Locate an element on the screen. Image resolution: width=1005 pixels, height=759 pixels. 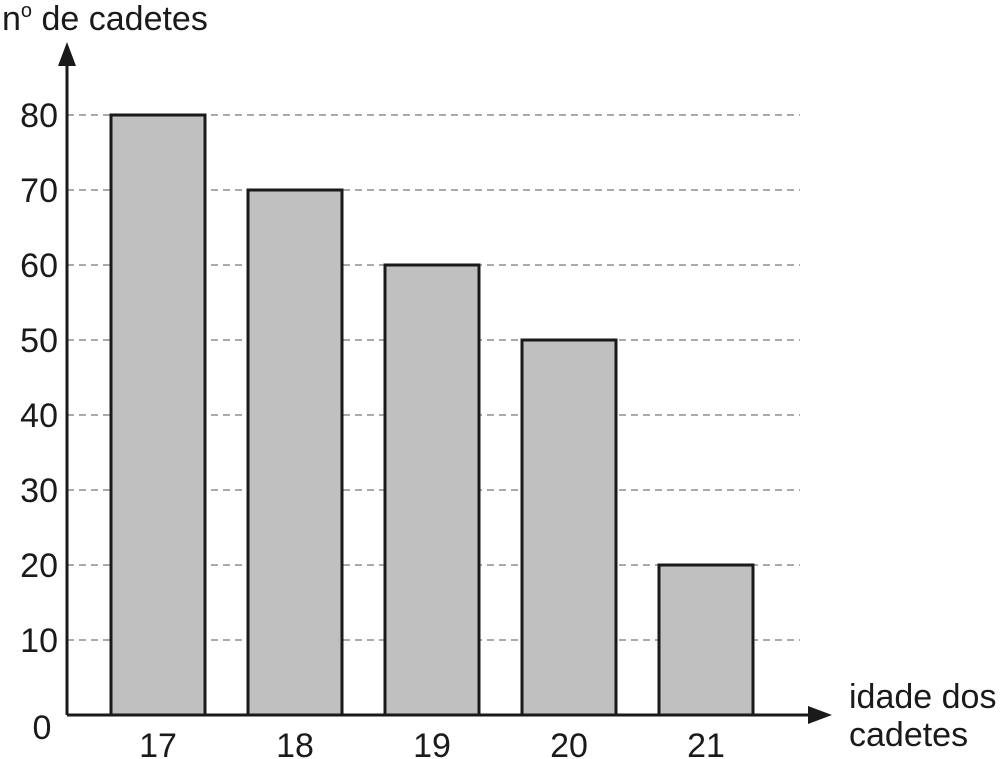
y-tick-label: 30 is located at coordinates (39, 491).